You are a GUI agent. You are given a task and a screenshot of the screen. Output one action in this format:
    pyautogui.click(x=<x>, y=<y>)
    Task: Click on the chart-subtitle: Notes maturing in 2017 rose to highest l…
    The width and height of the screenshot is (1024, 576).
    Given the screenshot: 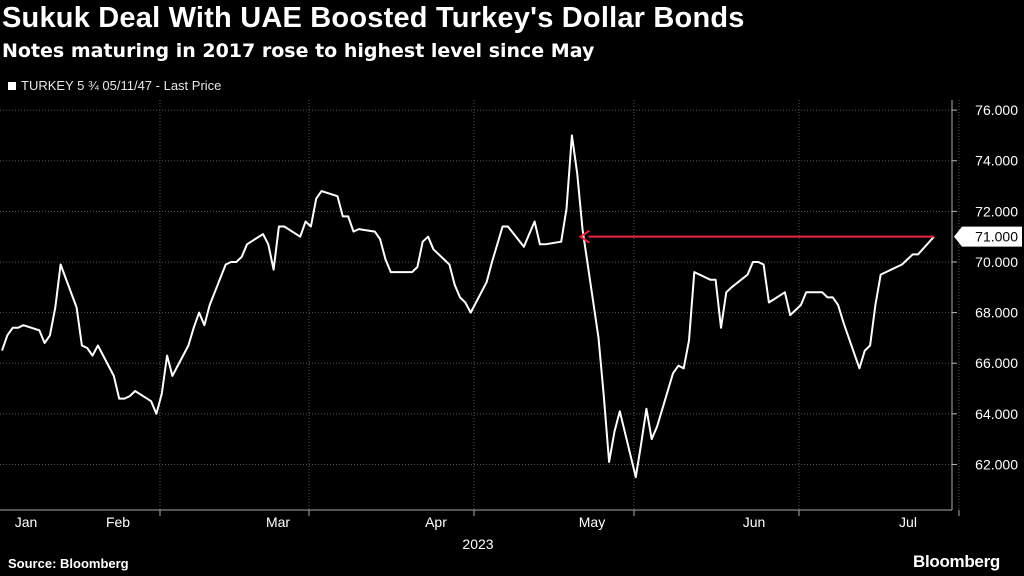 What is the action you would take?
    pyautogui.click(x=298, y=51)
    